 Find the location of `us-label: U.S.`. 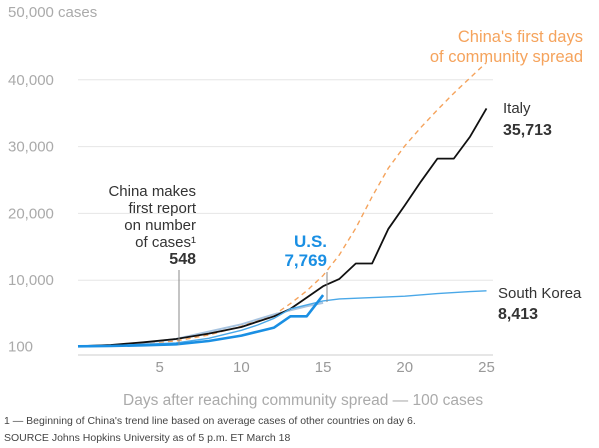

us-label: U.S. is located at coordinates (310, 241).